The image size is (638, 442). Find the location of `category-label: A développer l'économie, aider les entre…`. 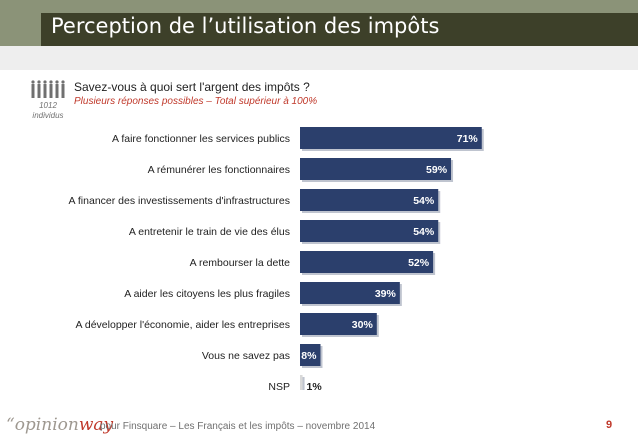

category-label: A développer l'économie, aider les entre… is located at coordinates (183, 325).